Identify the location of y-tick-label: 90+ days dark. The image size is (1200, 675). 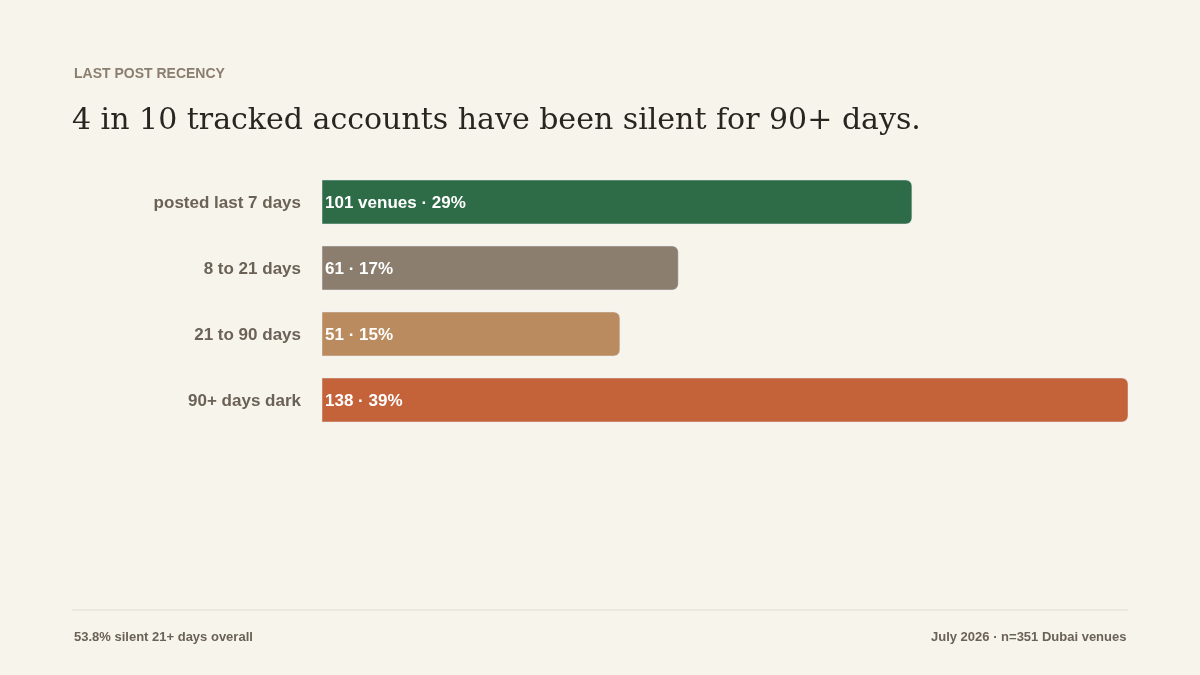
(245, 400).